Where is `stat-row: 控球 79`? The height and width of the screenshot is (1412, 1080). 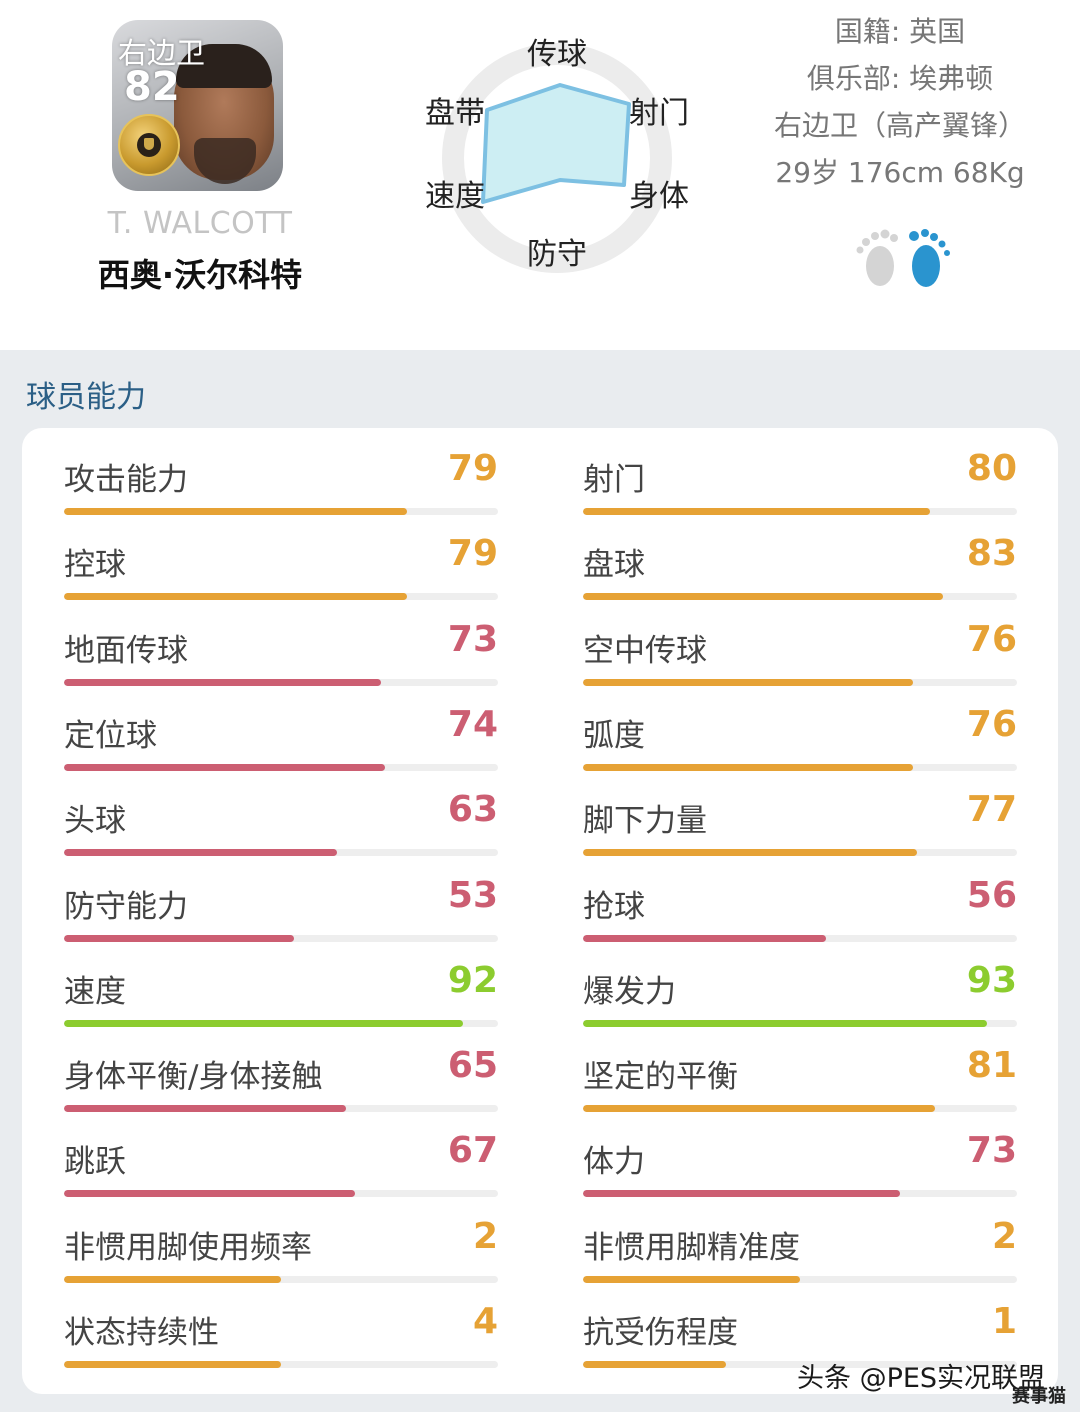 stat-row: 控球 79 is located at coordinates (281, 562).